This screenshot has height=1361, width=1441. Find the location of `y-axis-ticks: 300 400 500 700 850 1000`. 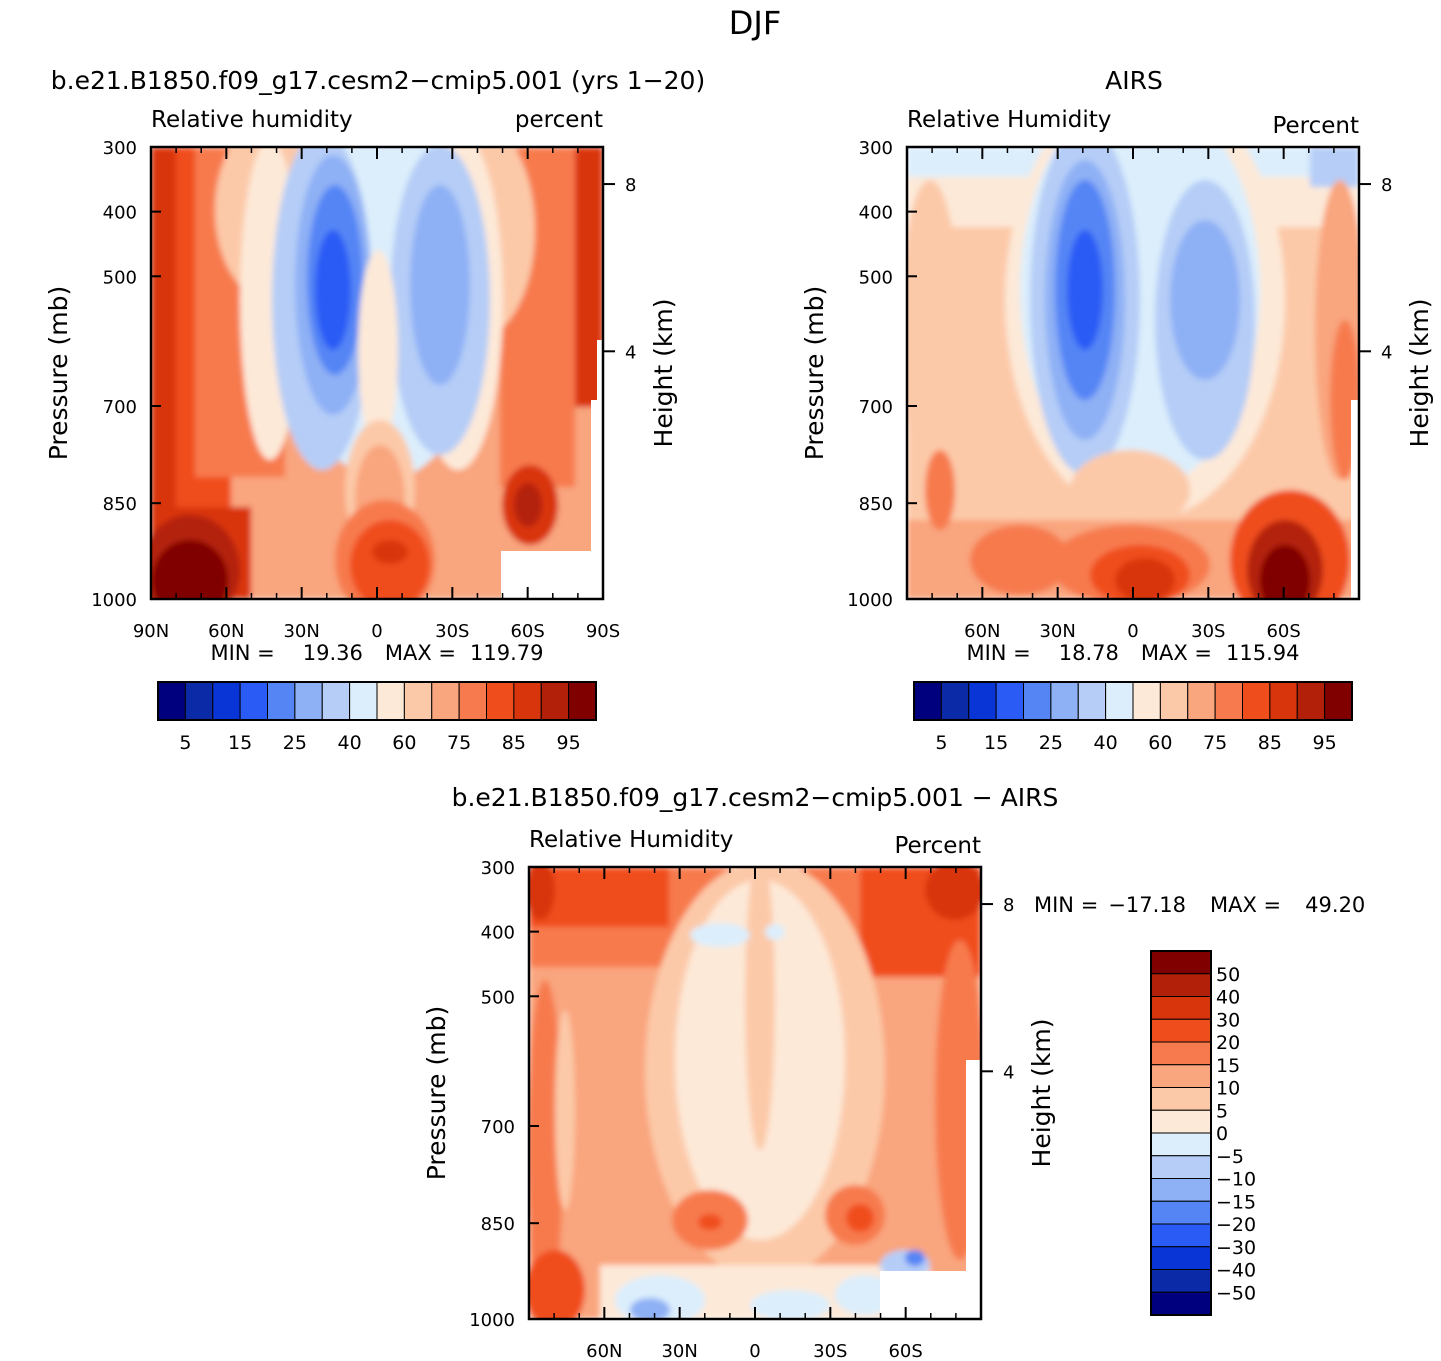

y-axis-ticks: 300 400 500 700 850 1000 is located at coordinates (882, 374).